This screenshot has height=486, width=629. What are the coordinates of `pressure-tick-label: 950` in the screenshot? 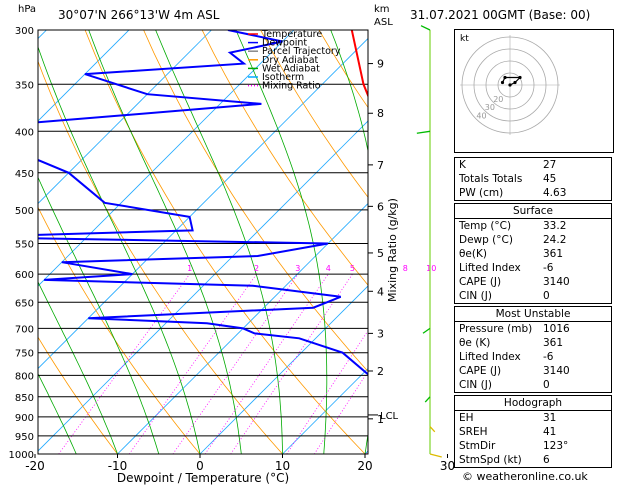 It's located at (24, 437).